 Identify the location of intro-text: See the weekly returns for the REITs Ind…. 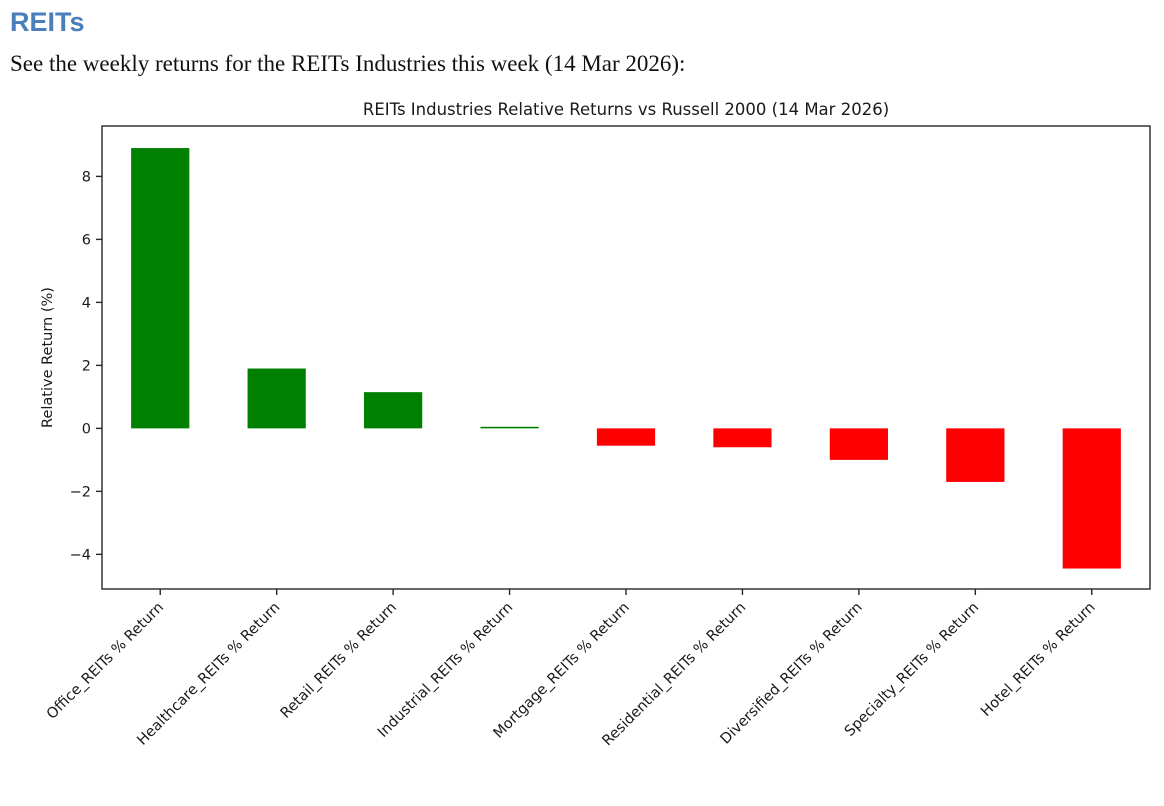
(348, 64).